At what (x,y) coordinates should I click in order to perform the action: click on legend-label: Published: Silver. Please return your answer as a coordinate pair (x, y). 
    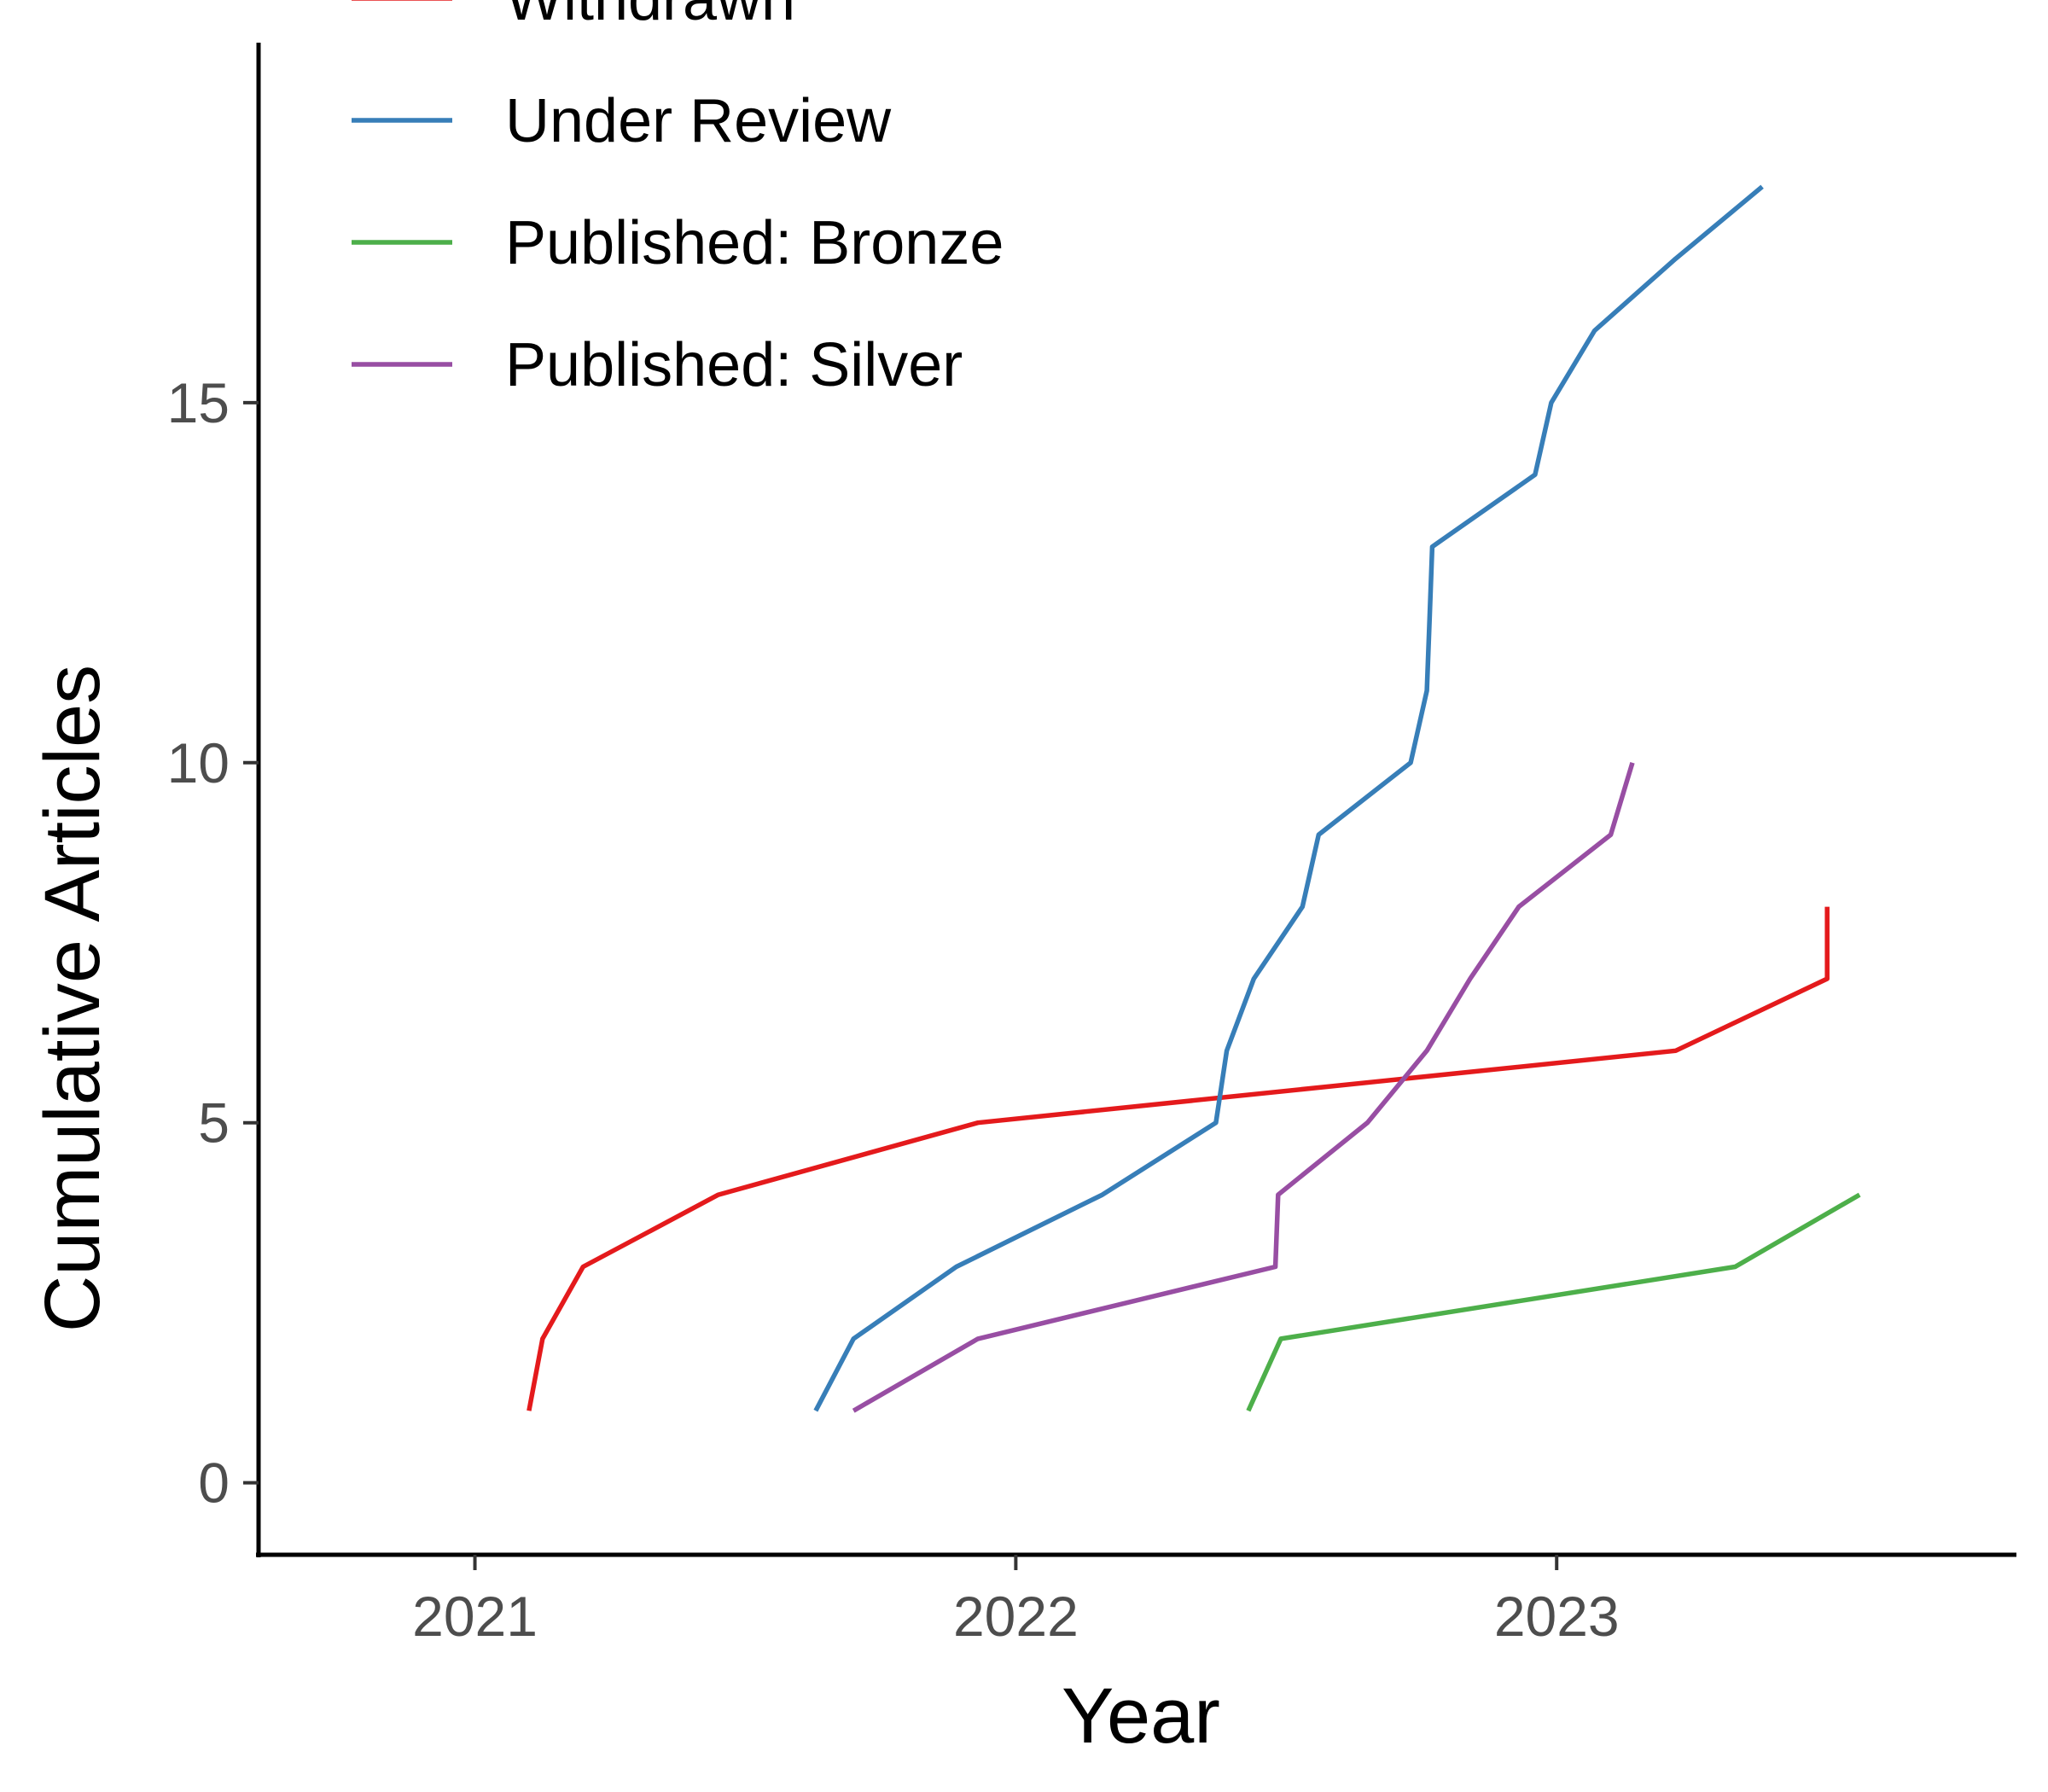
    Looking at the image, I should click on (734, 365).